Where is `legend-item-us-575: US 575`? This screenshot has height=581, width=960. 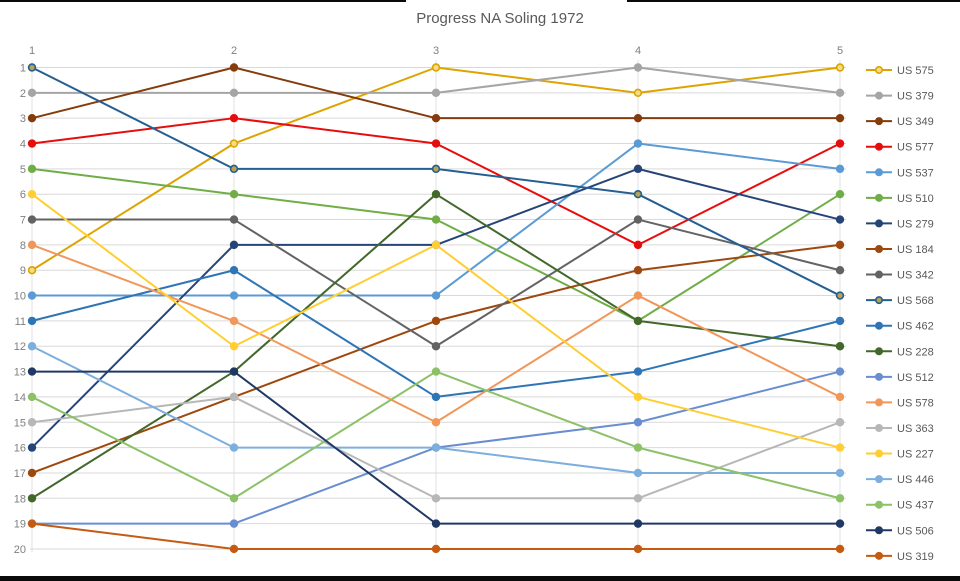
legend-item-us-575: US 575 is located at coordinates (900, 71).